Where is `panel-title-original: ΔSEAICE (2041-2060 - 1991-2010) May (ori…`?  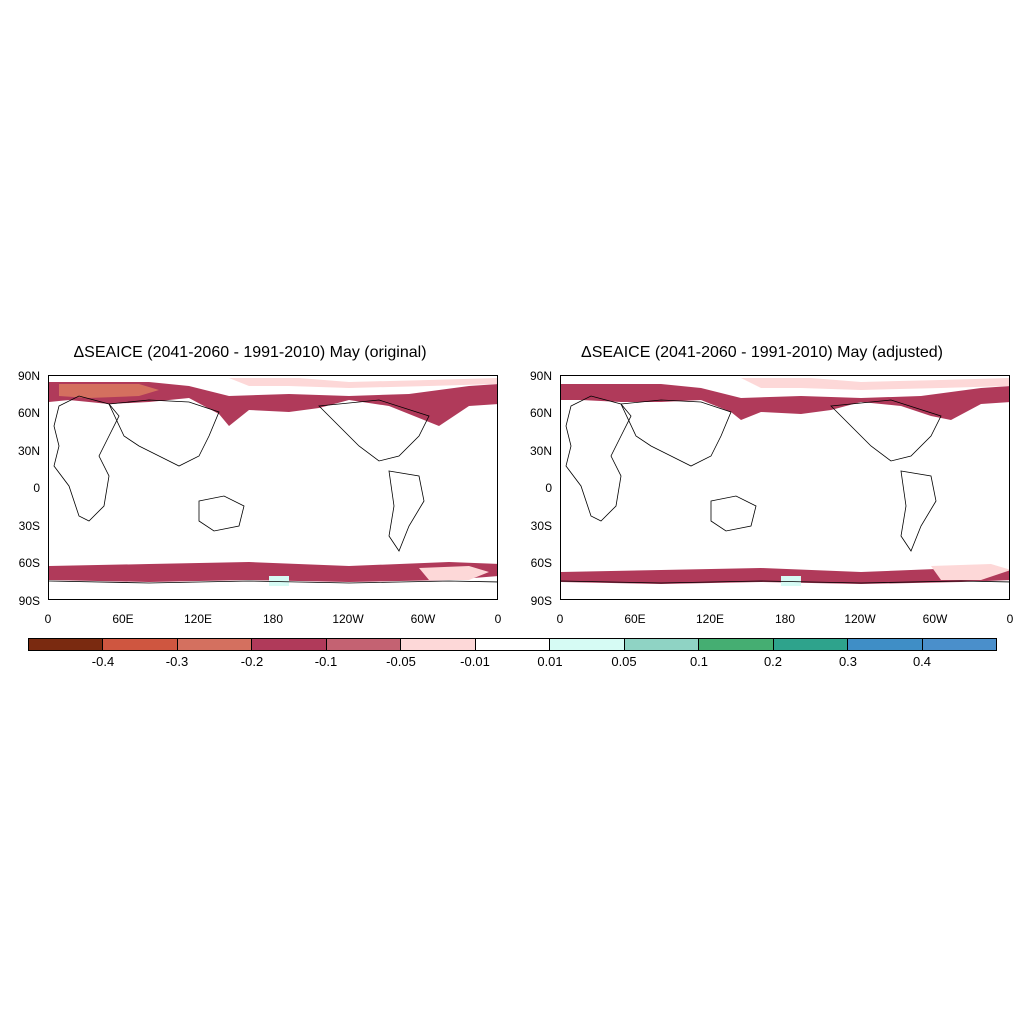 panel-title-original: ΔSEAICE (2041-2060 - 1991-2010) May (ori… is located at coordinates (250, 352).